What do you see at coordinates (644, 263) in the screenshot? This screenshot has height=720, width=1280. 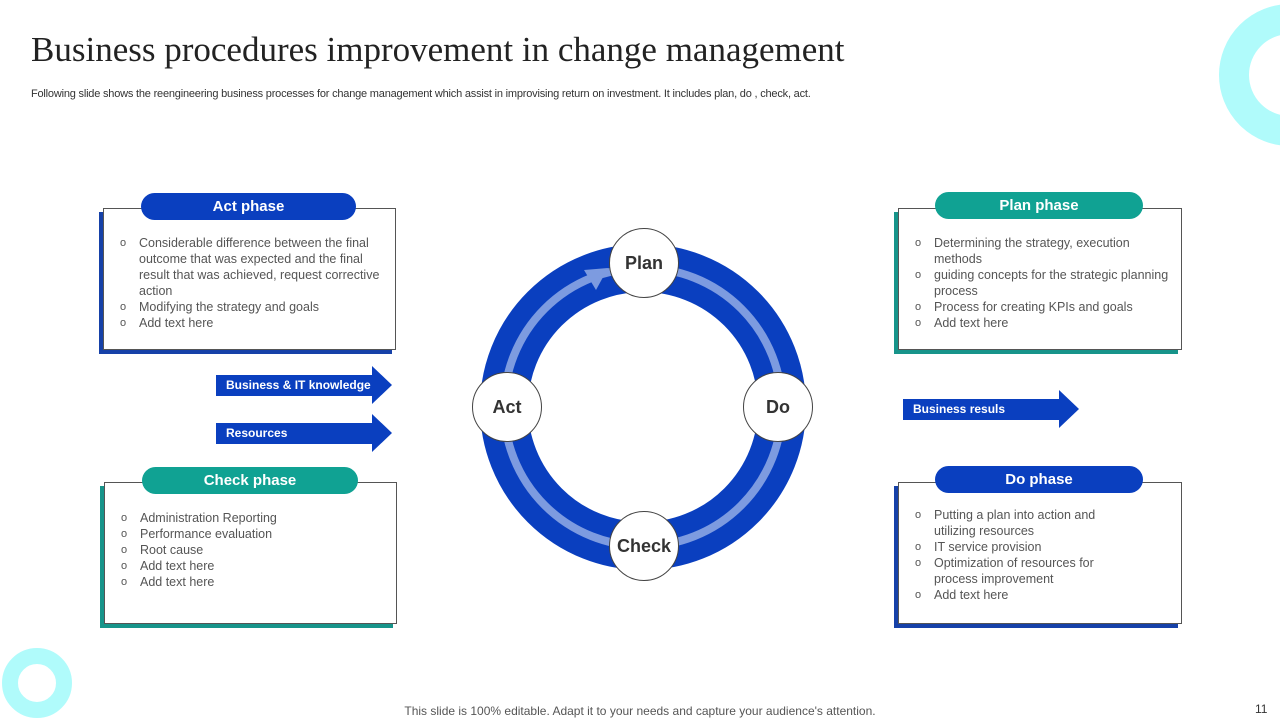 I see `cycle-node-plan: Plan` at bounding box center [644, 263].